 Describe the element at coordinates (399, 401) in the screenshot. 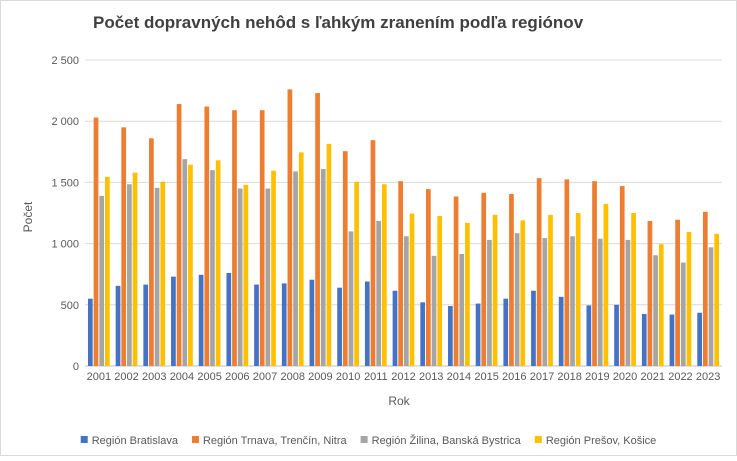

I see `x-axis-title: Rok` at that location.